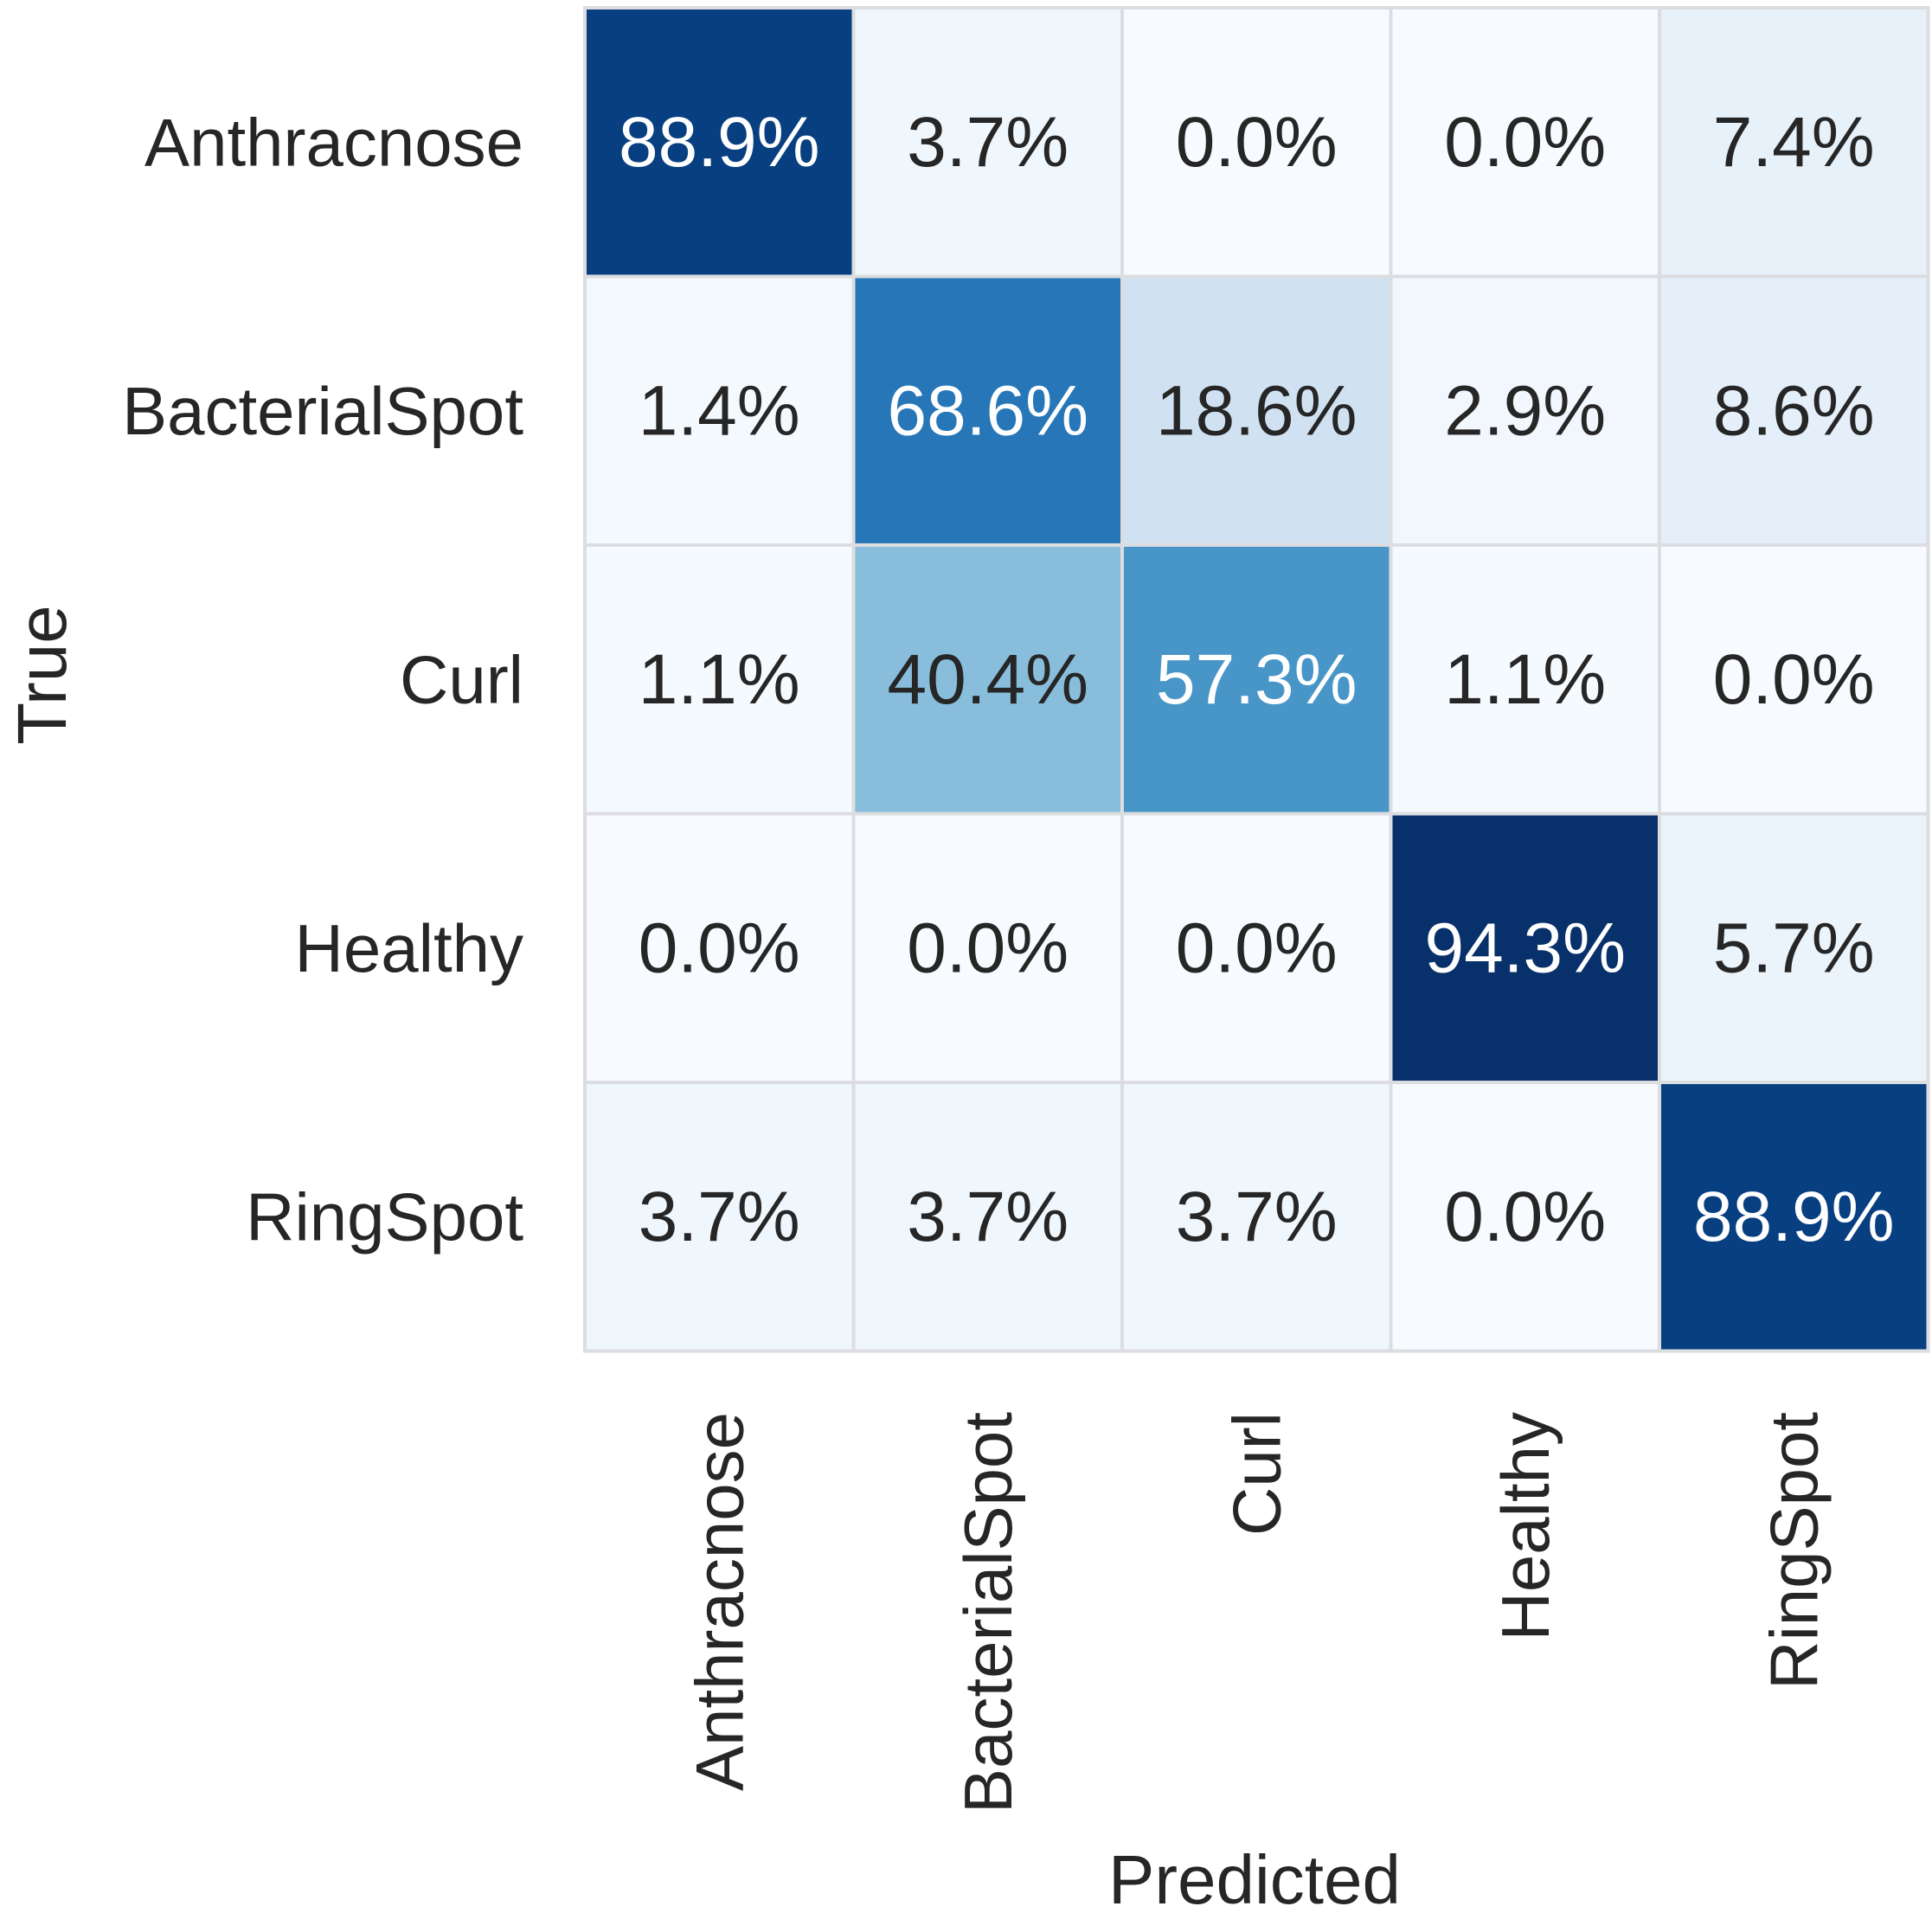  I want to click on heatmap-cell-r0-c1, so click(987, 142).